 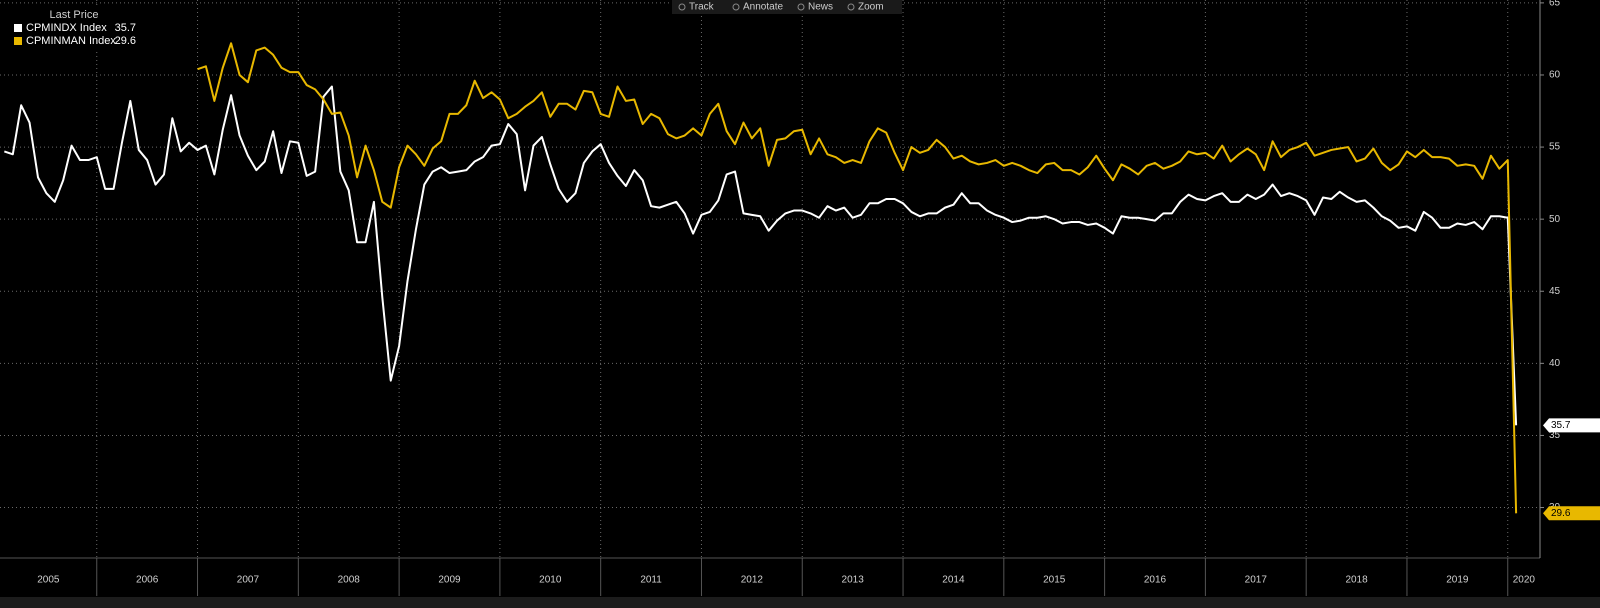 What do you see at coordinates (651, 580) in the screenshot?
I see `x-tick-label: 2011` at bounding box center [651, 580].